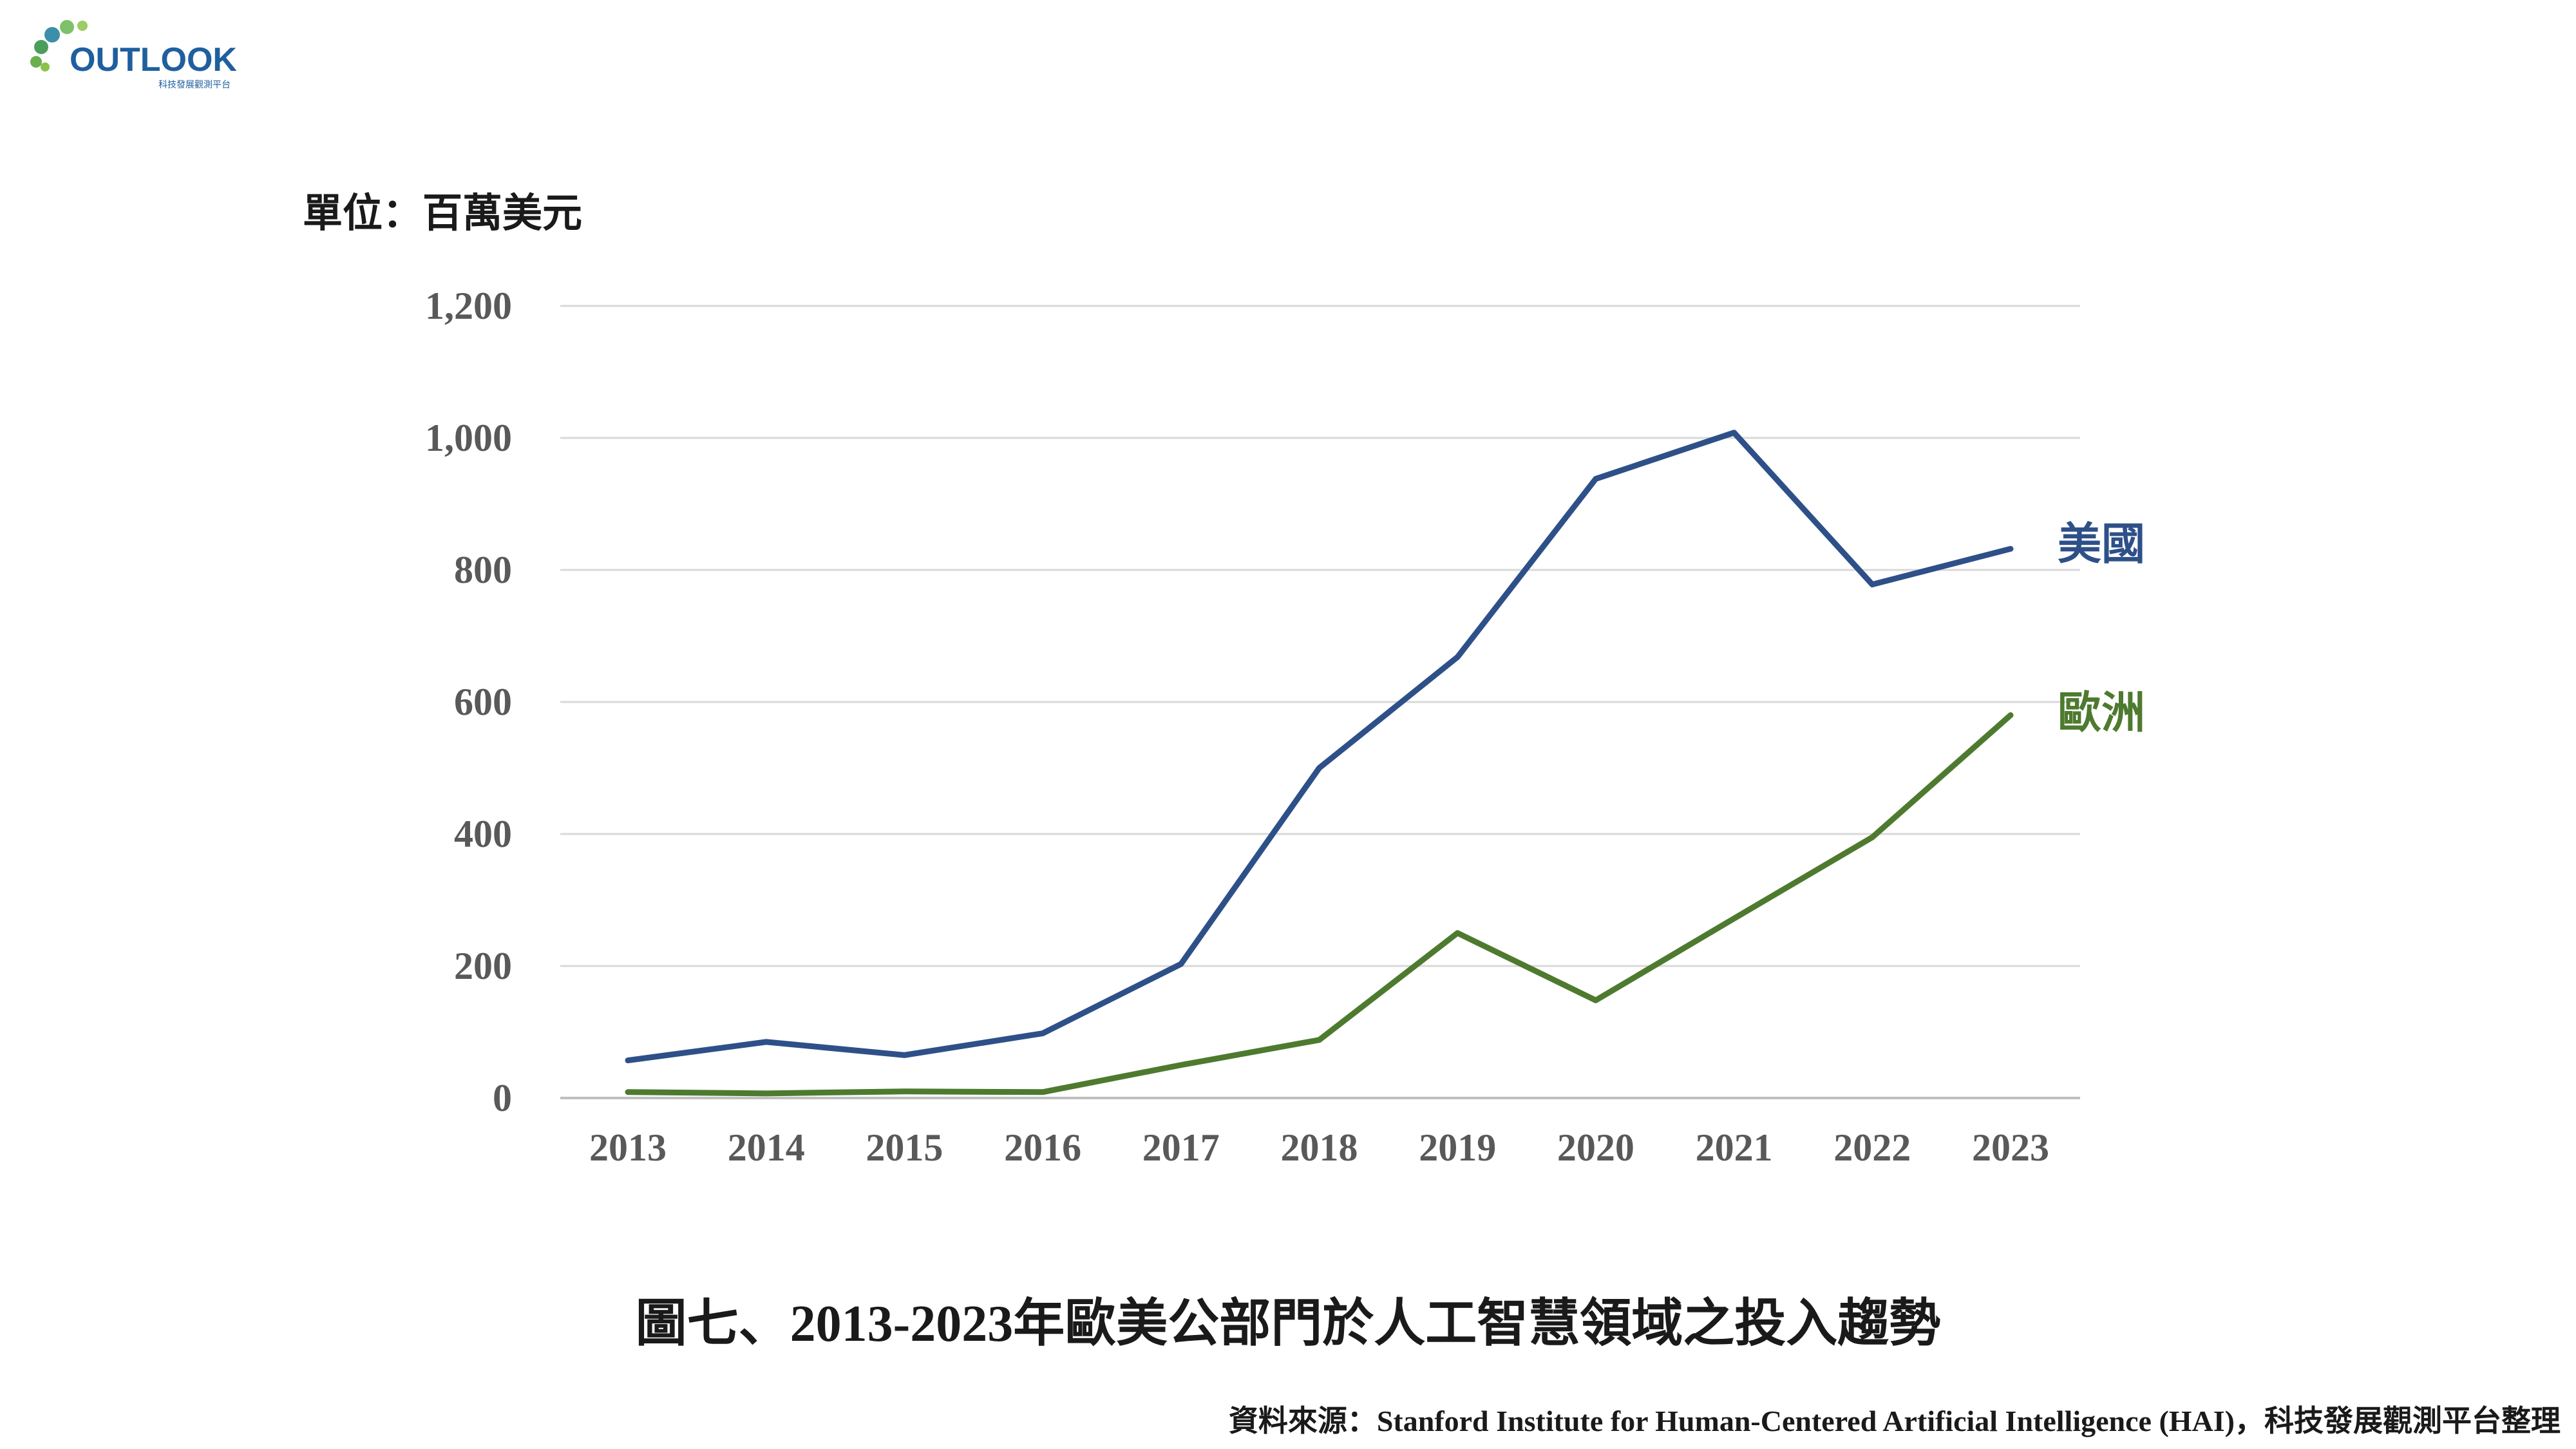 This screenshot has width=2576, height=1449. I want to click on chart-caption: 圖七、2013-2023年歐美公部門於人工智慧領域之投入趨勢, so click(1288, 1324).